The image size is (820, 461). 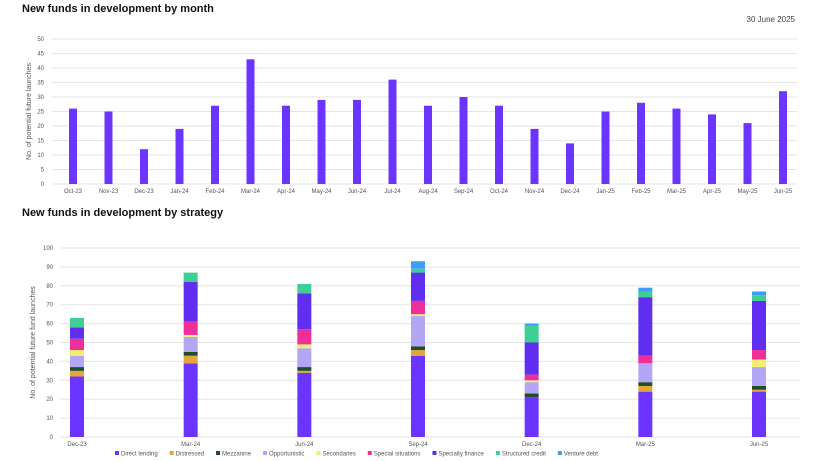 What do you see at coordinates (524, 455) in the screenshot?
I see `legend-label: Structured credit` at bounding box center [524, 455].